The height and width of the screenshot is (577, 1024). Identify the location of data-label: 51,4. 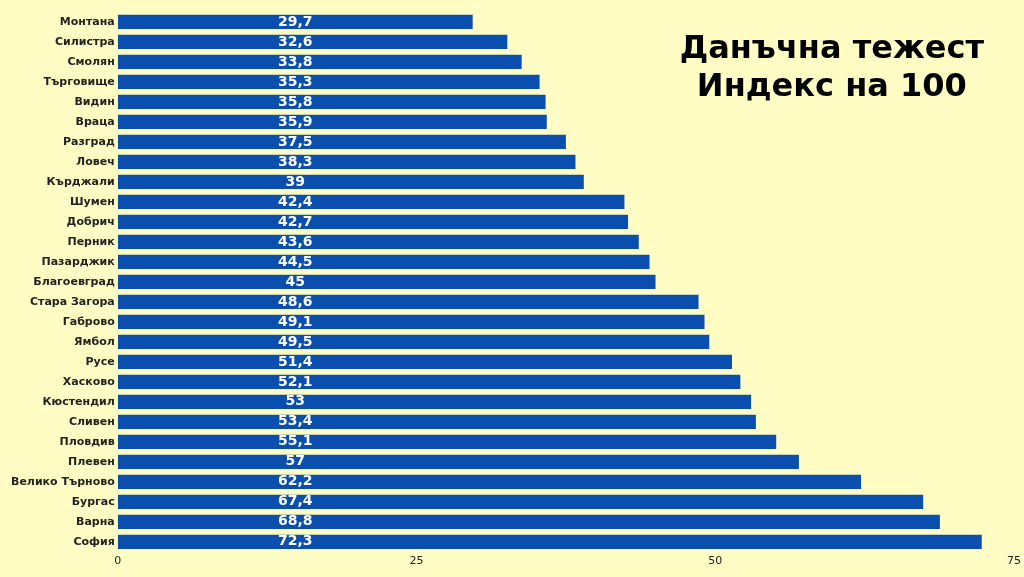
(295, 360).